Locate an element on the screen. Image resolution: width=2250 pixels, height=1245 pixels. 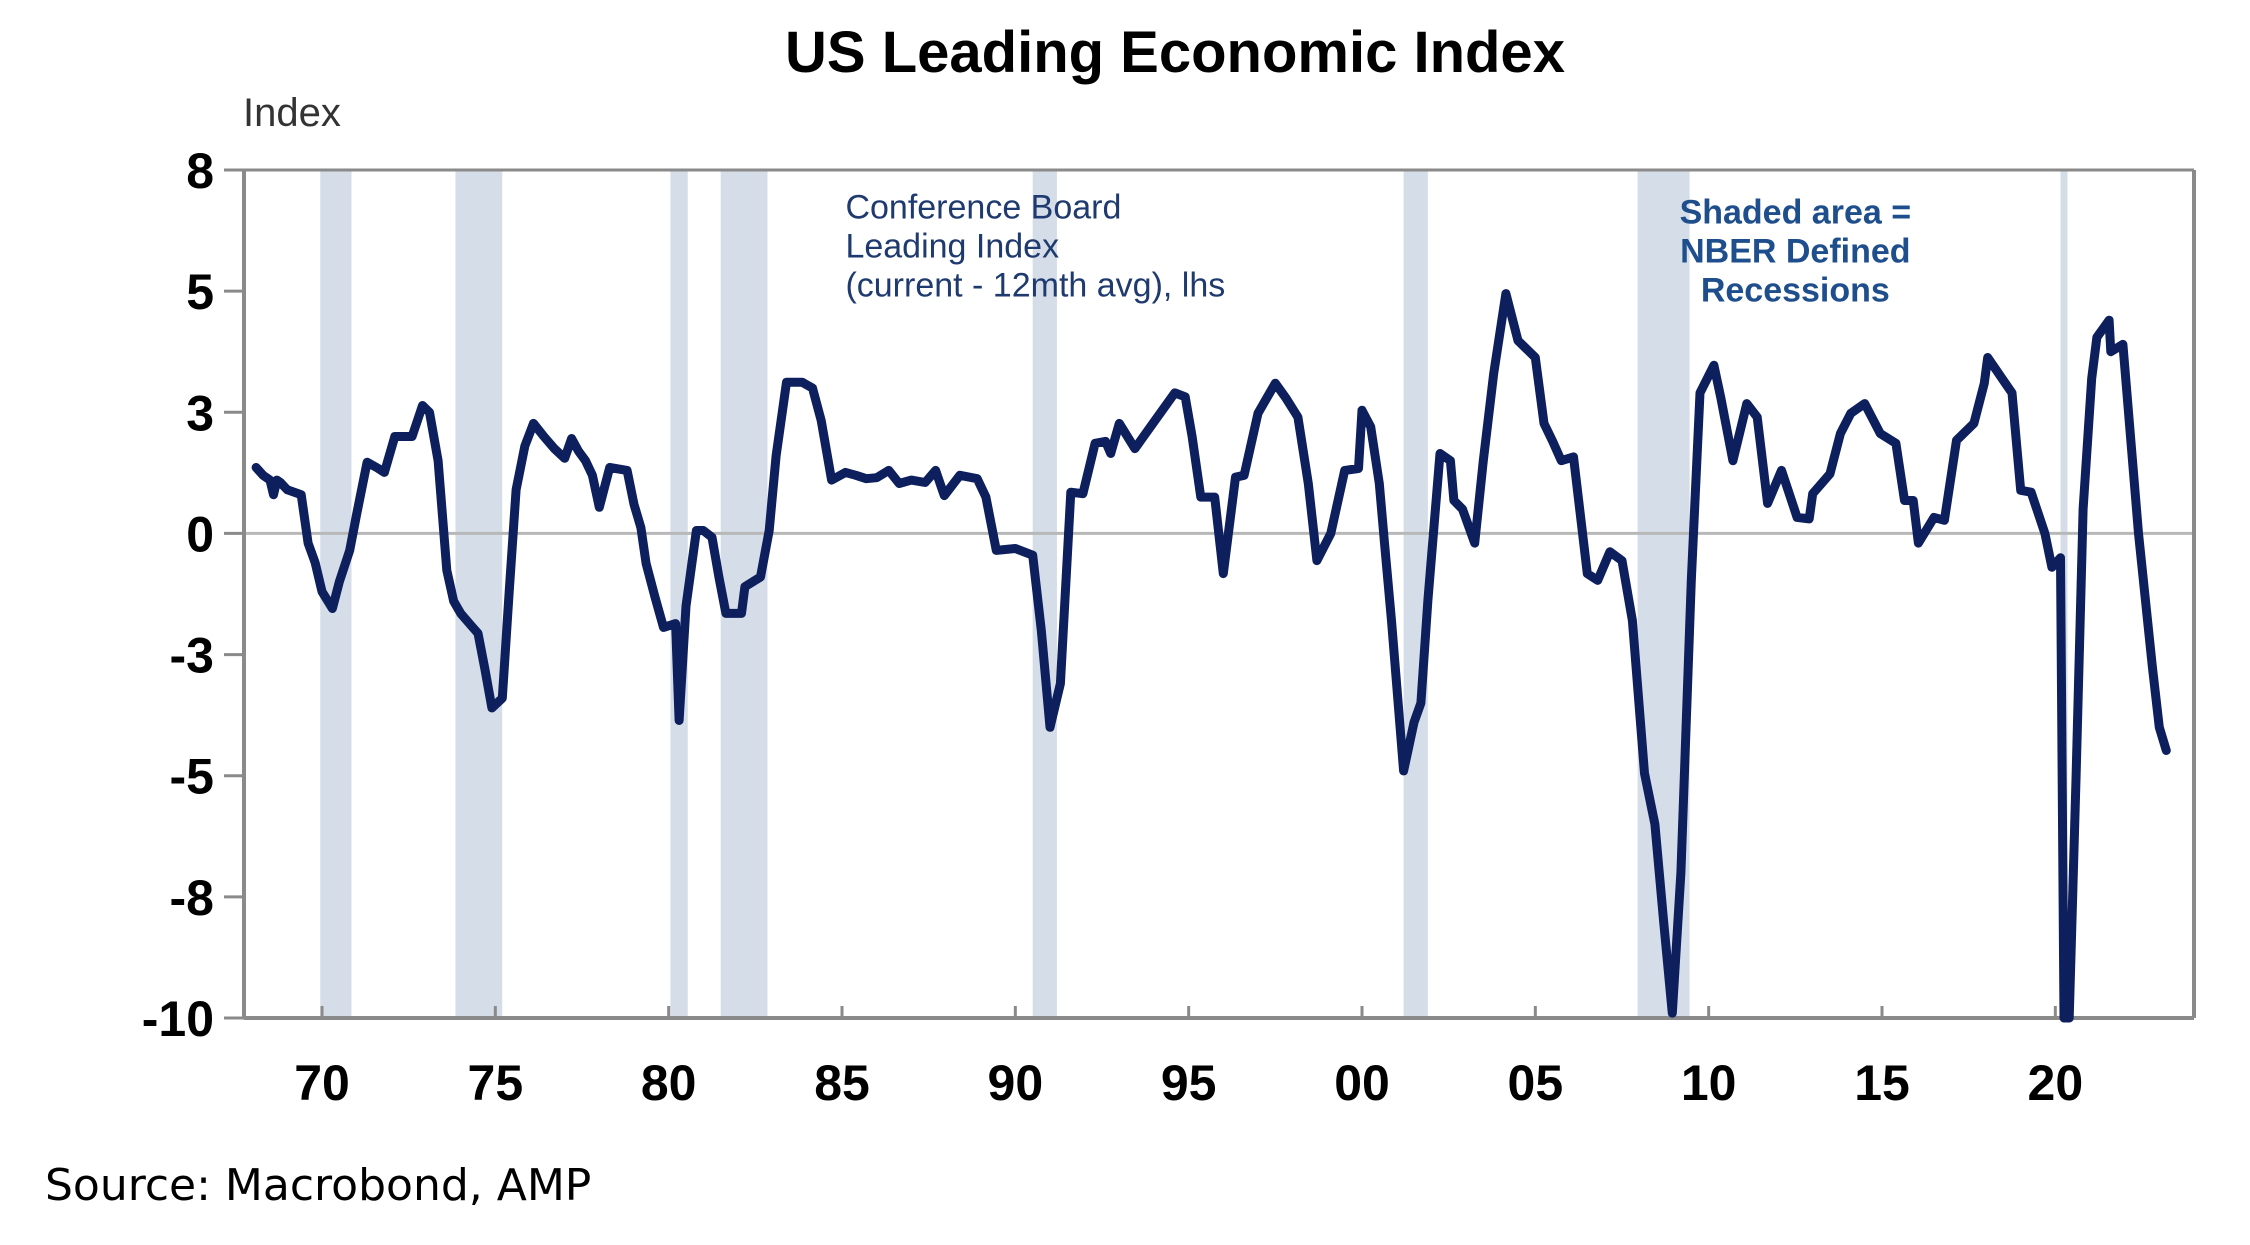
x-tick-label: 95 is located at coordinates (1189, 1083).